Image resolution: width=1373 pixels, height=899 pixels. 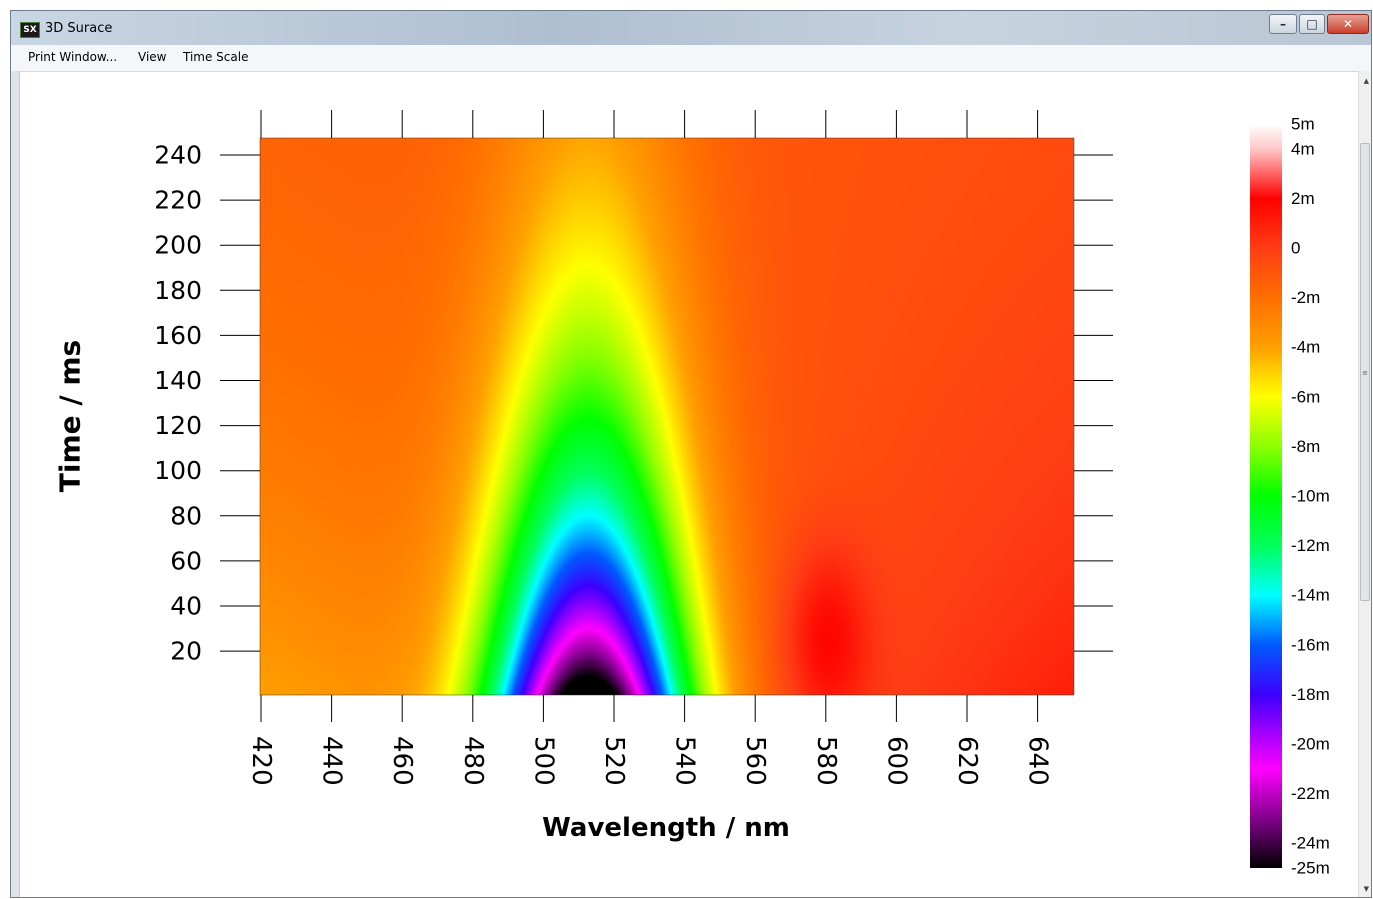 What do you see at coordinates (691, 28) in the screenshot?
I see `title-bar: SX 3D Surace – □ ✕` at bounding box center [691, 28].